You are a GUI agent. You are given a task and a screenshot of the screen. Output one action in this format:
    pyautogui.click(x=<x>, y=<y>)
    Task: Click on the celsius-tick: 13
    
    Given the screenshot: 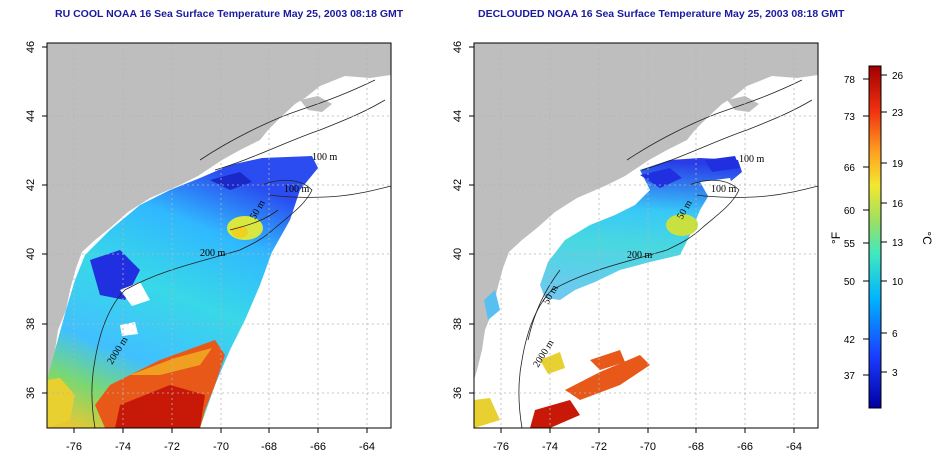 What is the action you would take?
    pyautogui.click(x=898, y=243)
    